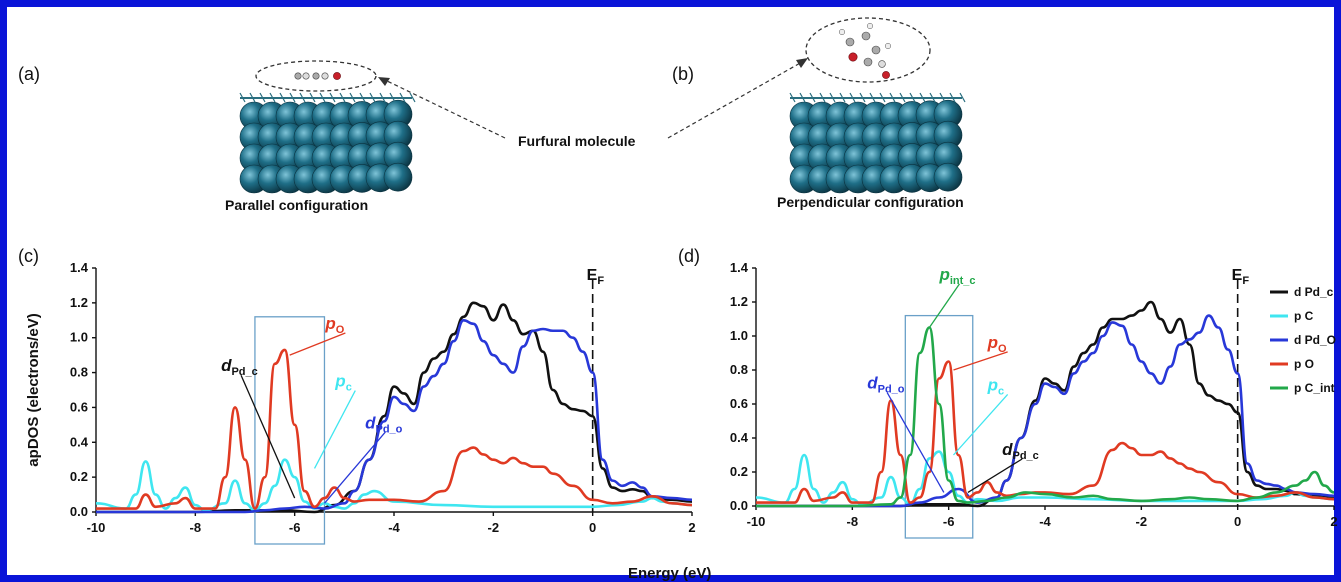  Describe the element at coordinates (296, 205) in the screenshot. I see `caption-parallel: Parallel configuration` at that location.